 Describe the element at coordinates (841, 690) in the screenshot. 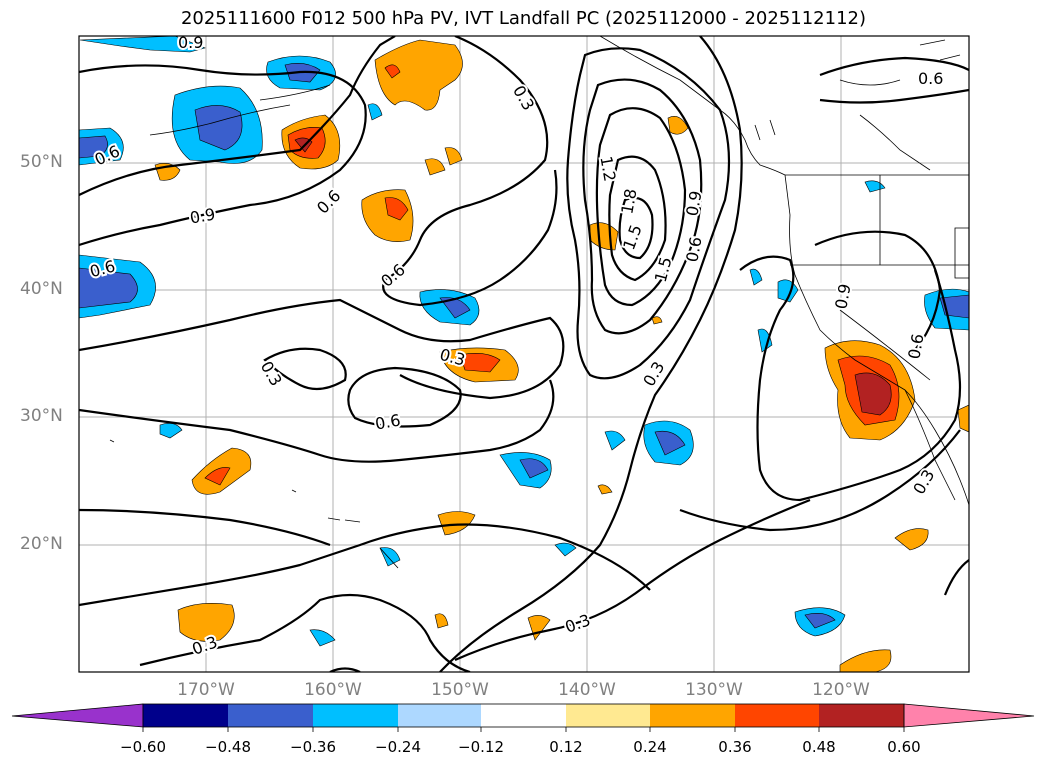

I see `lon-label: 120°W` at that location.